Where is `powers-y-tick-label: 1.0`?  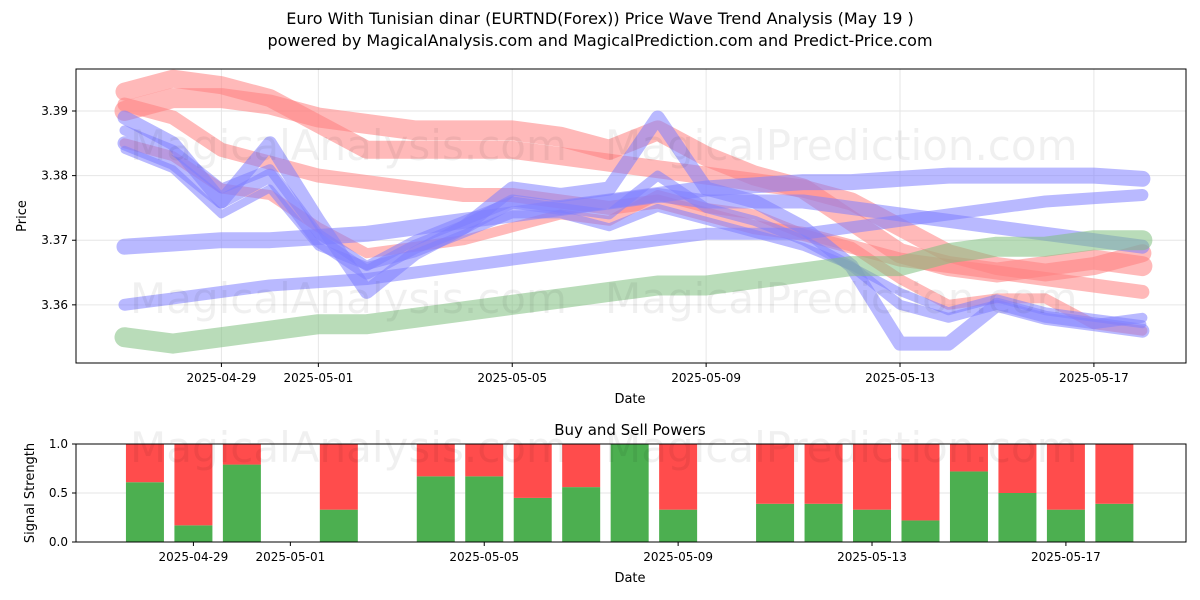 powers-y-tick-label: 1.0 is located at coordinates (58, 444).